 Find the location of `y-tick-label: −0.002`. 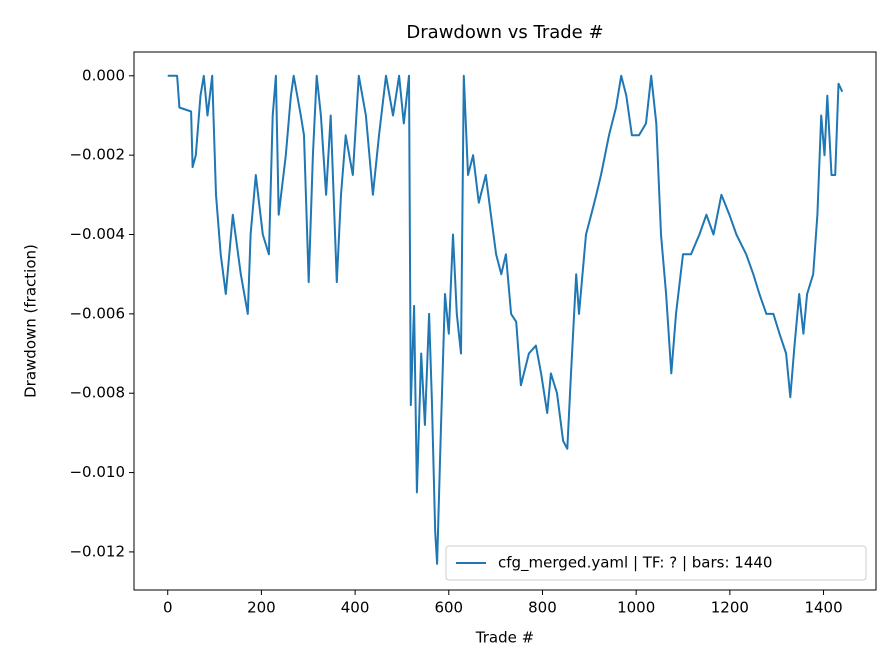

y-tick-label: −0.002 is located at coordinates (97, 155).